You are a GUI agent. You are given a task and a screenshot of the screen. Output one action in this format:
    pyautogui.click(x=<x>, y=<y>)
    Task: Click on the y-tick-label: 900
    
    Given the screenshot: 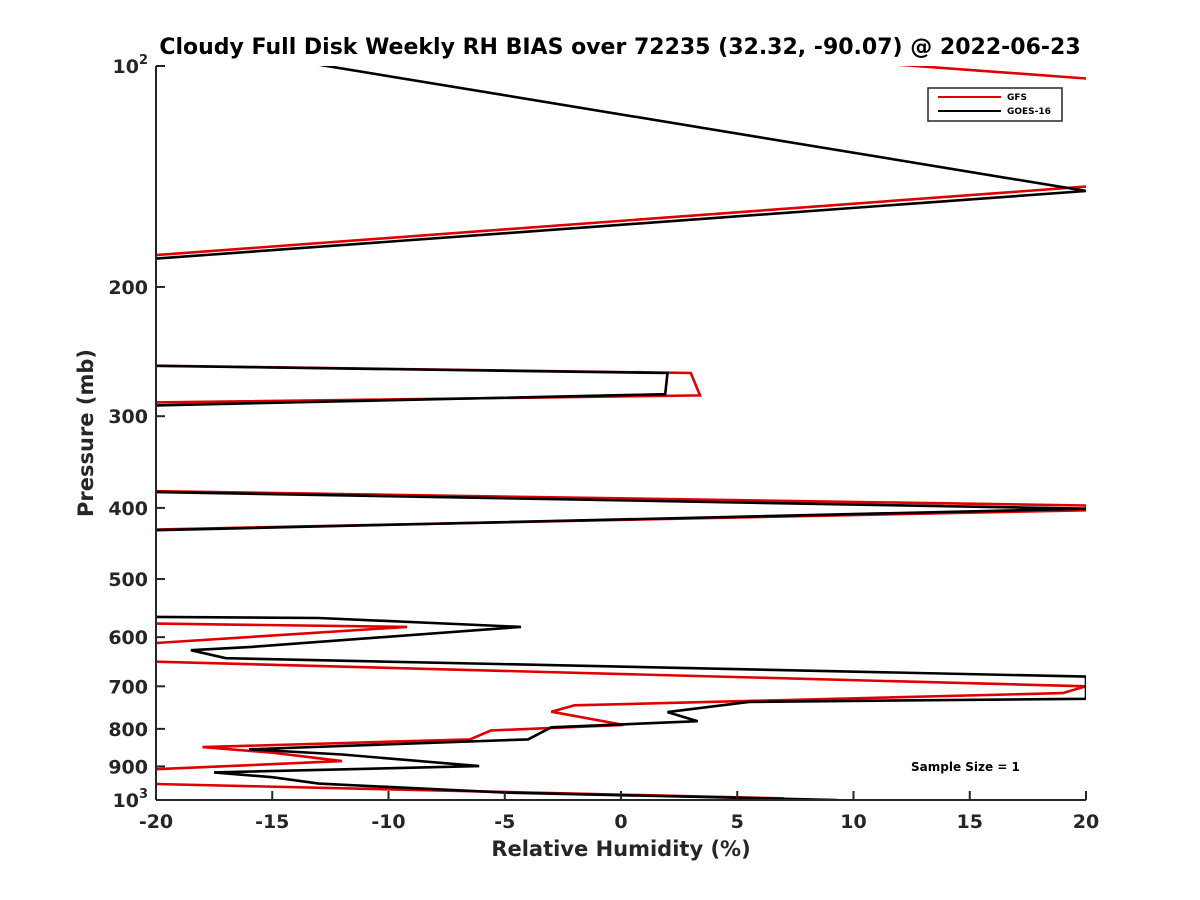 What is the action you would take?
    pyautogui.click(x=128, y=767)
    